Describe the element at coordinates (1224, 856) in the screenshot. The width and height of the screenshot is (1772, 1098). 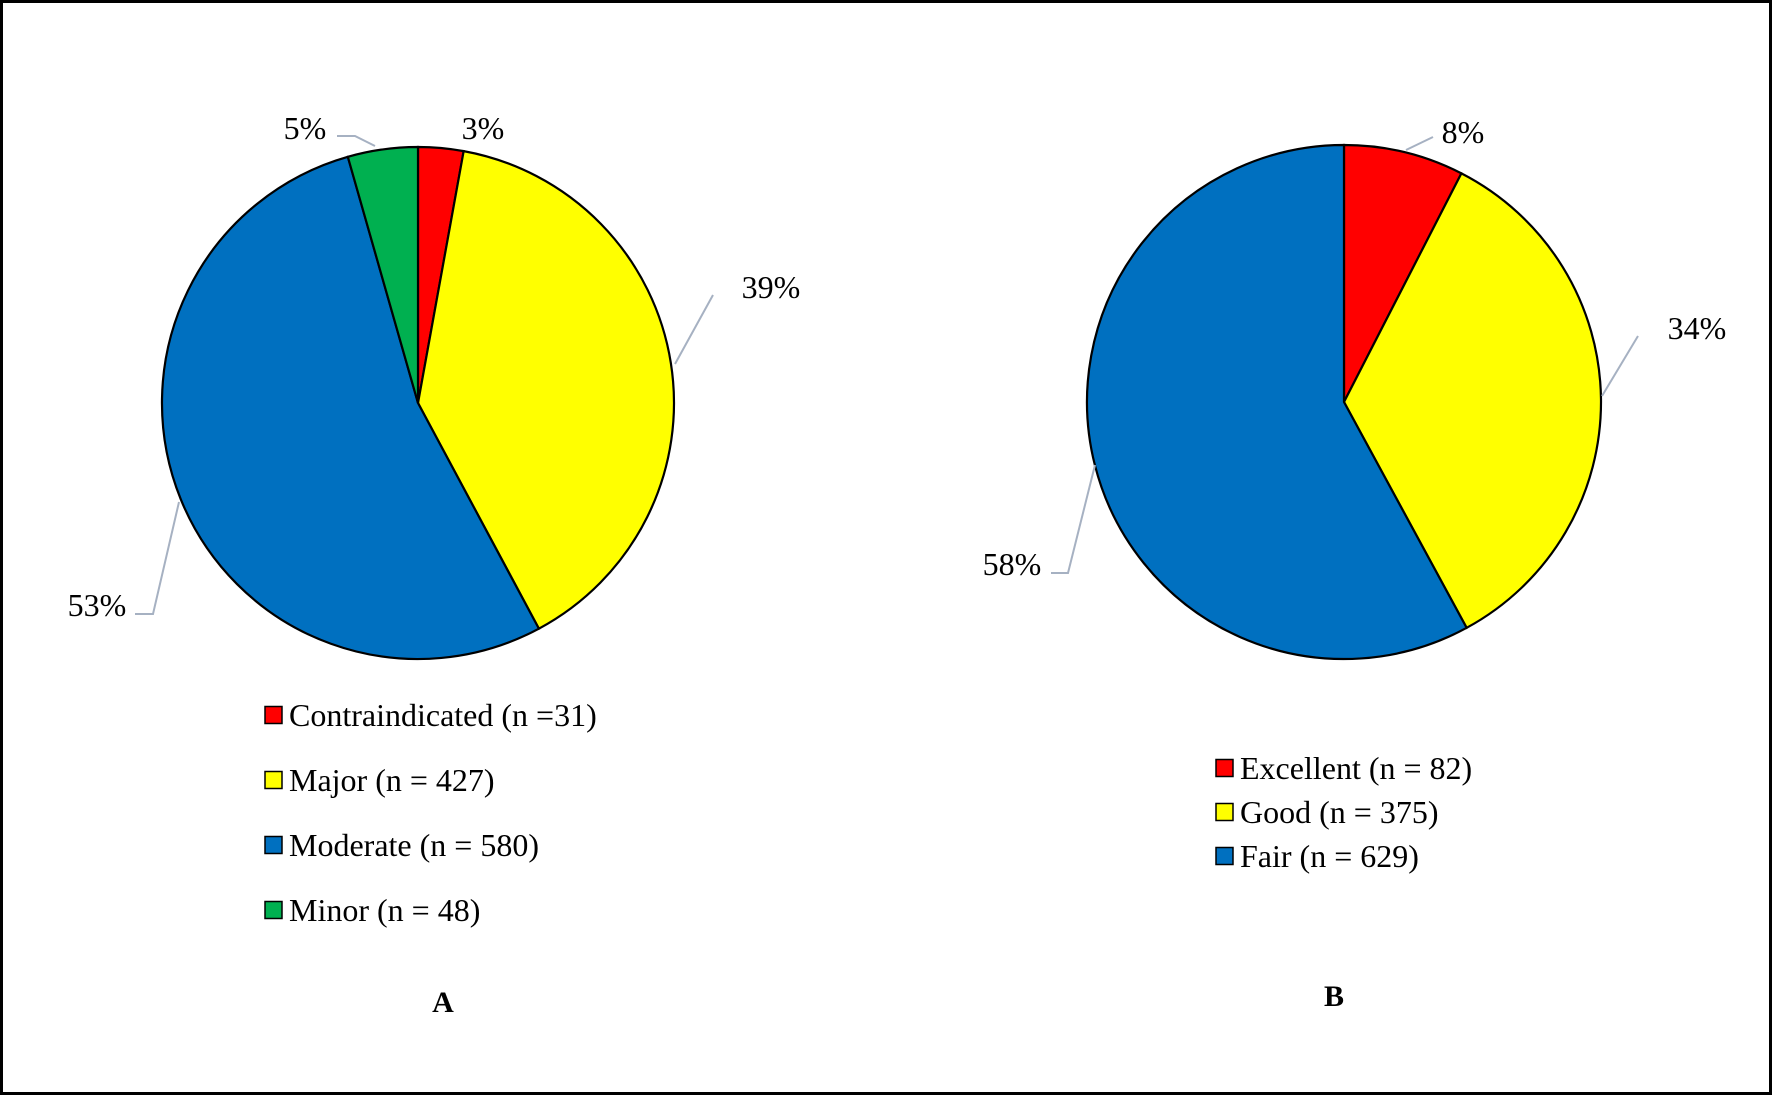
I see `legend-swatch-fair` at that location.